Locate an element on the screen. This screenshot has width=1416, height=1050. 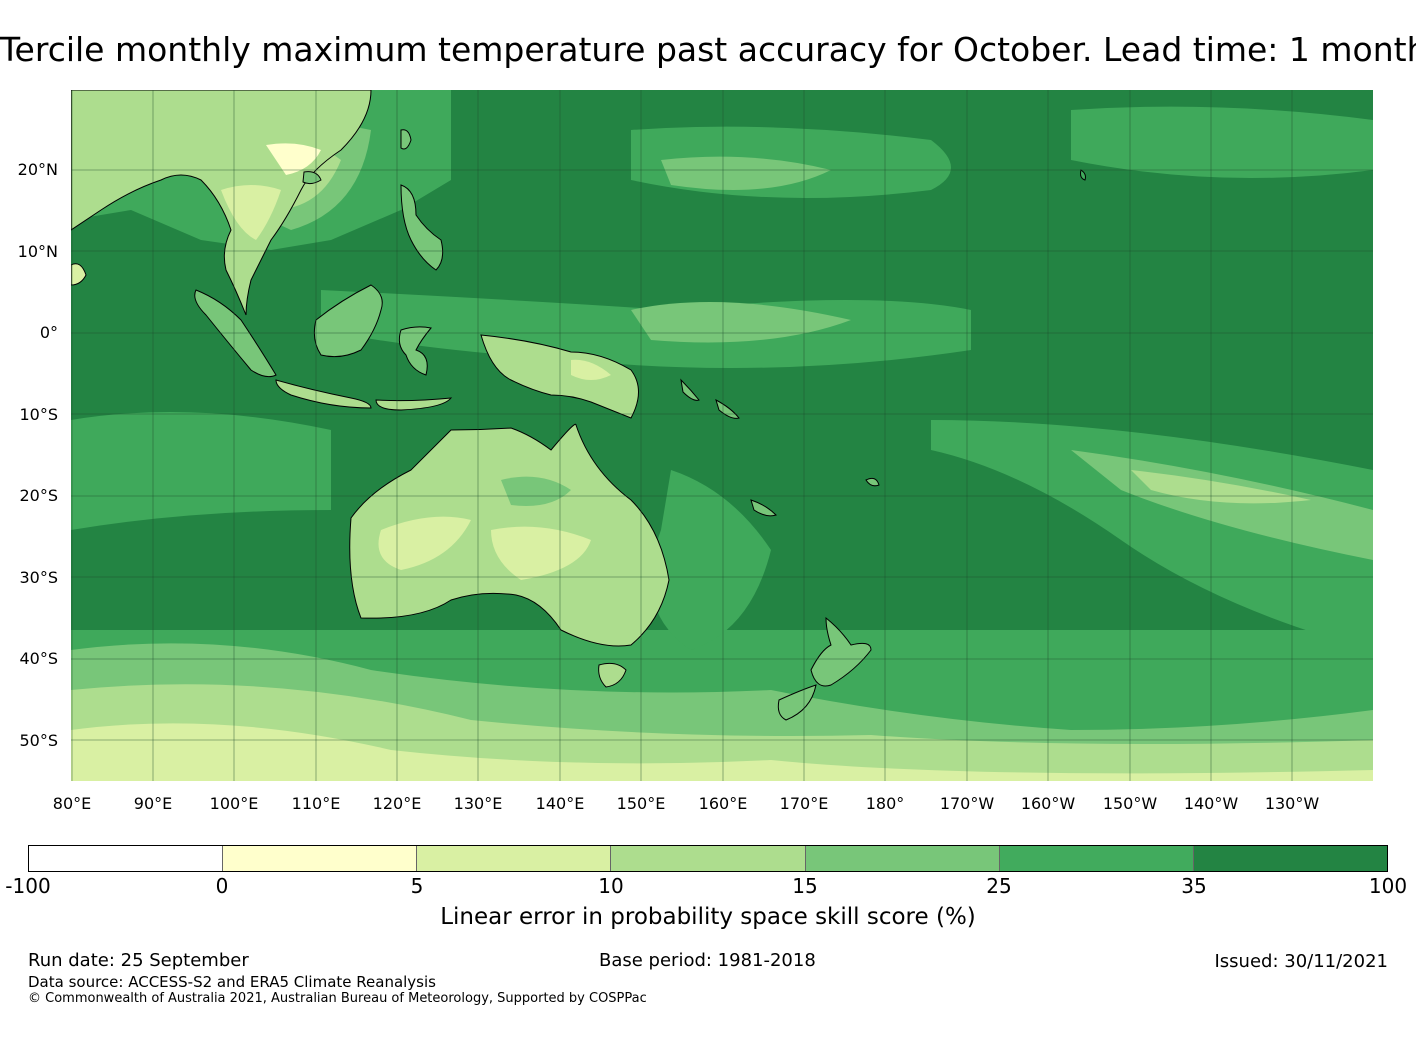
lon-label-150w: 150°W is located at coordinates (1130, 803).